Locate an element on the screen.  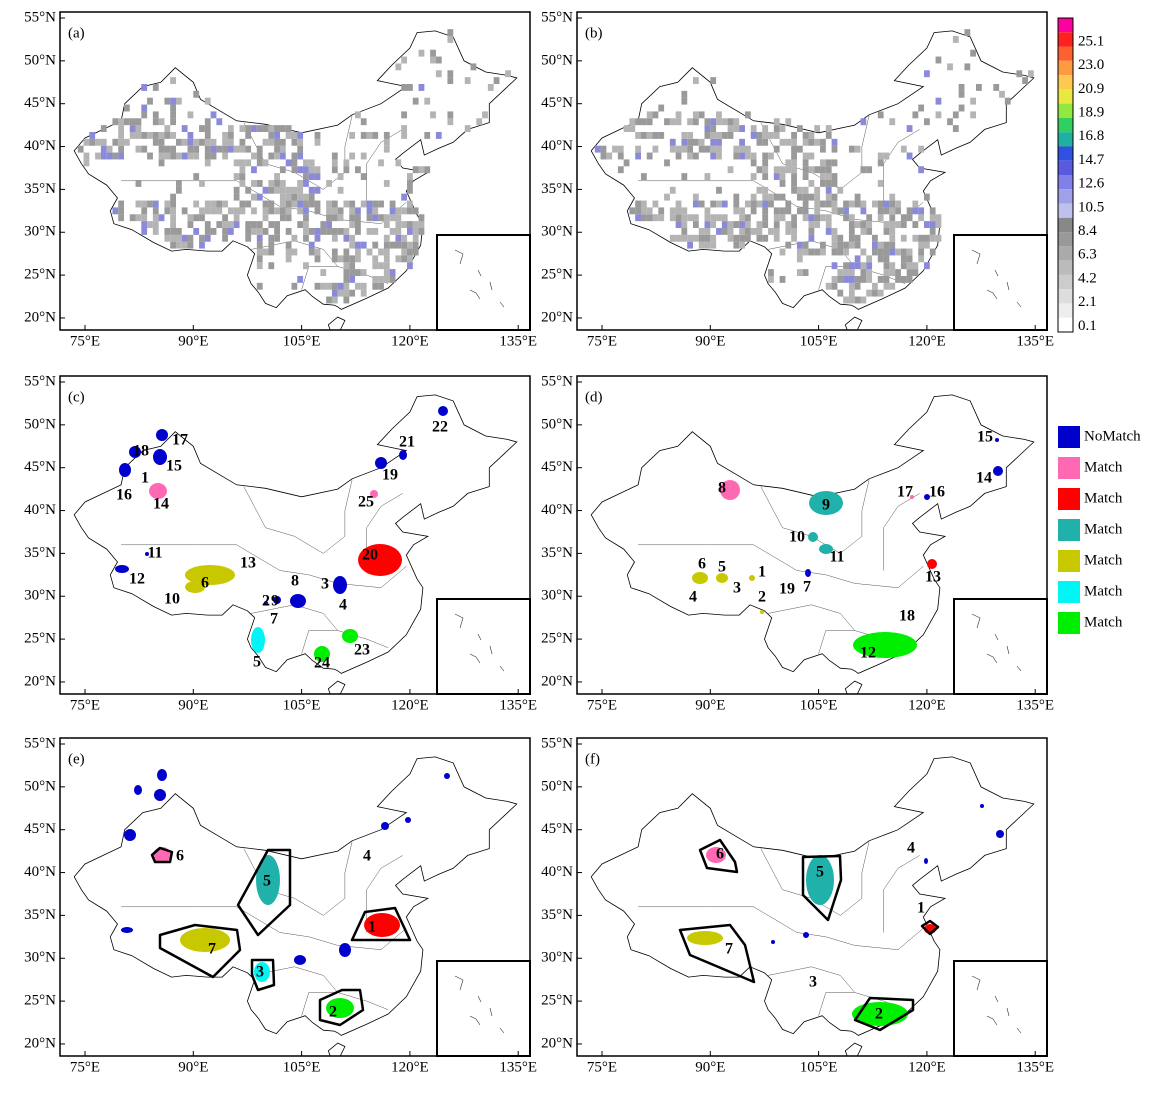
lat-tick-label: 25°N is located at coordinates (557, 275).